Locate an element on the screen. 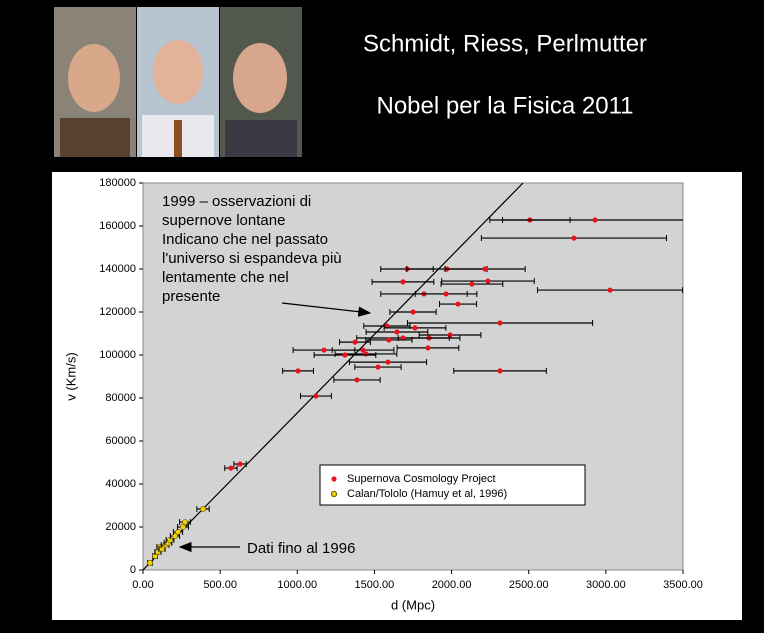 Image resolution: width=764 pixels, height=633 pixels. photos is located at coordinates (178, 82).